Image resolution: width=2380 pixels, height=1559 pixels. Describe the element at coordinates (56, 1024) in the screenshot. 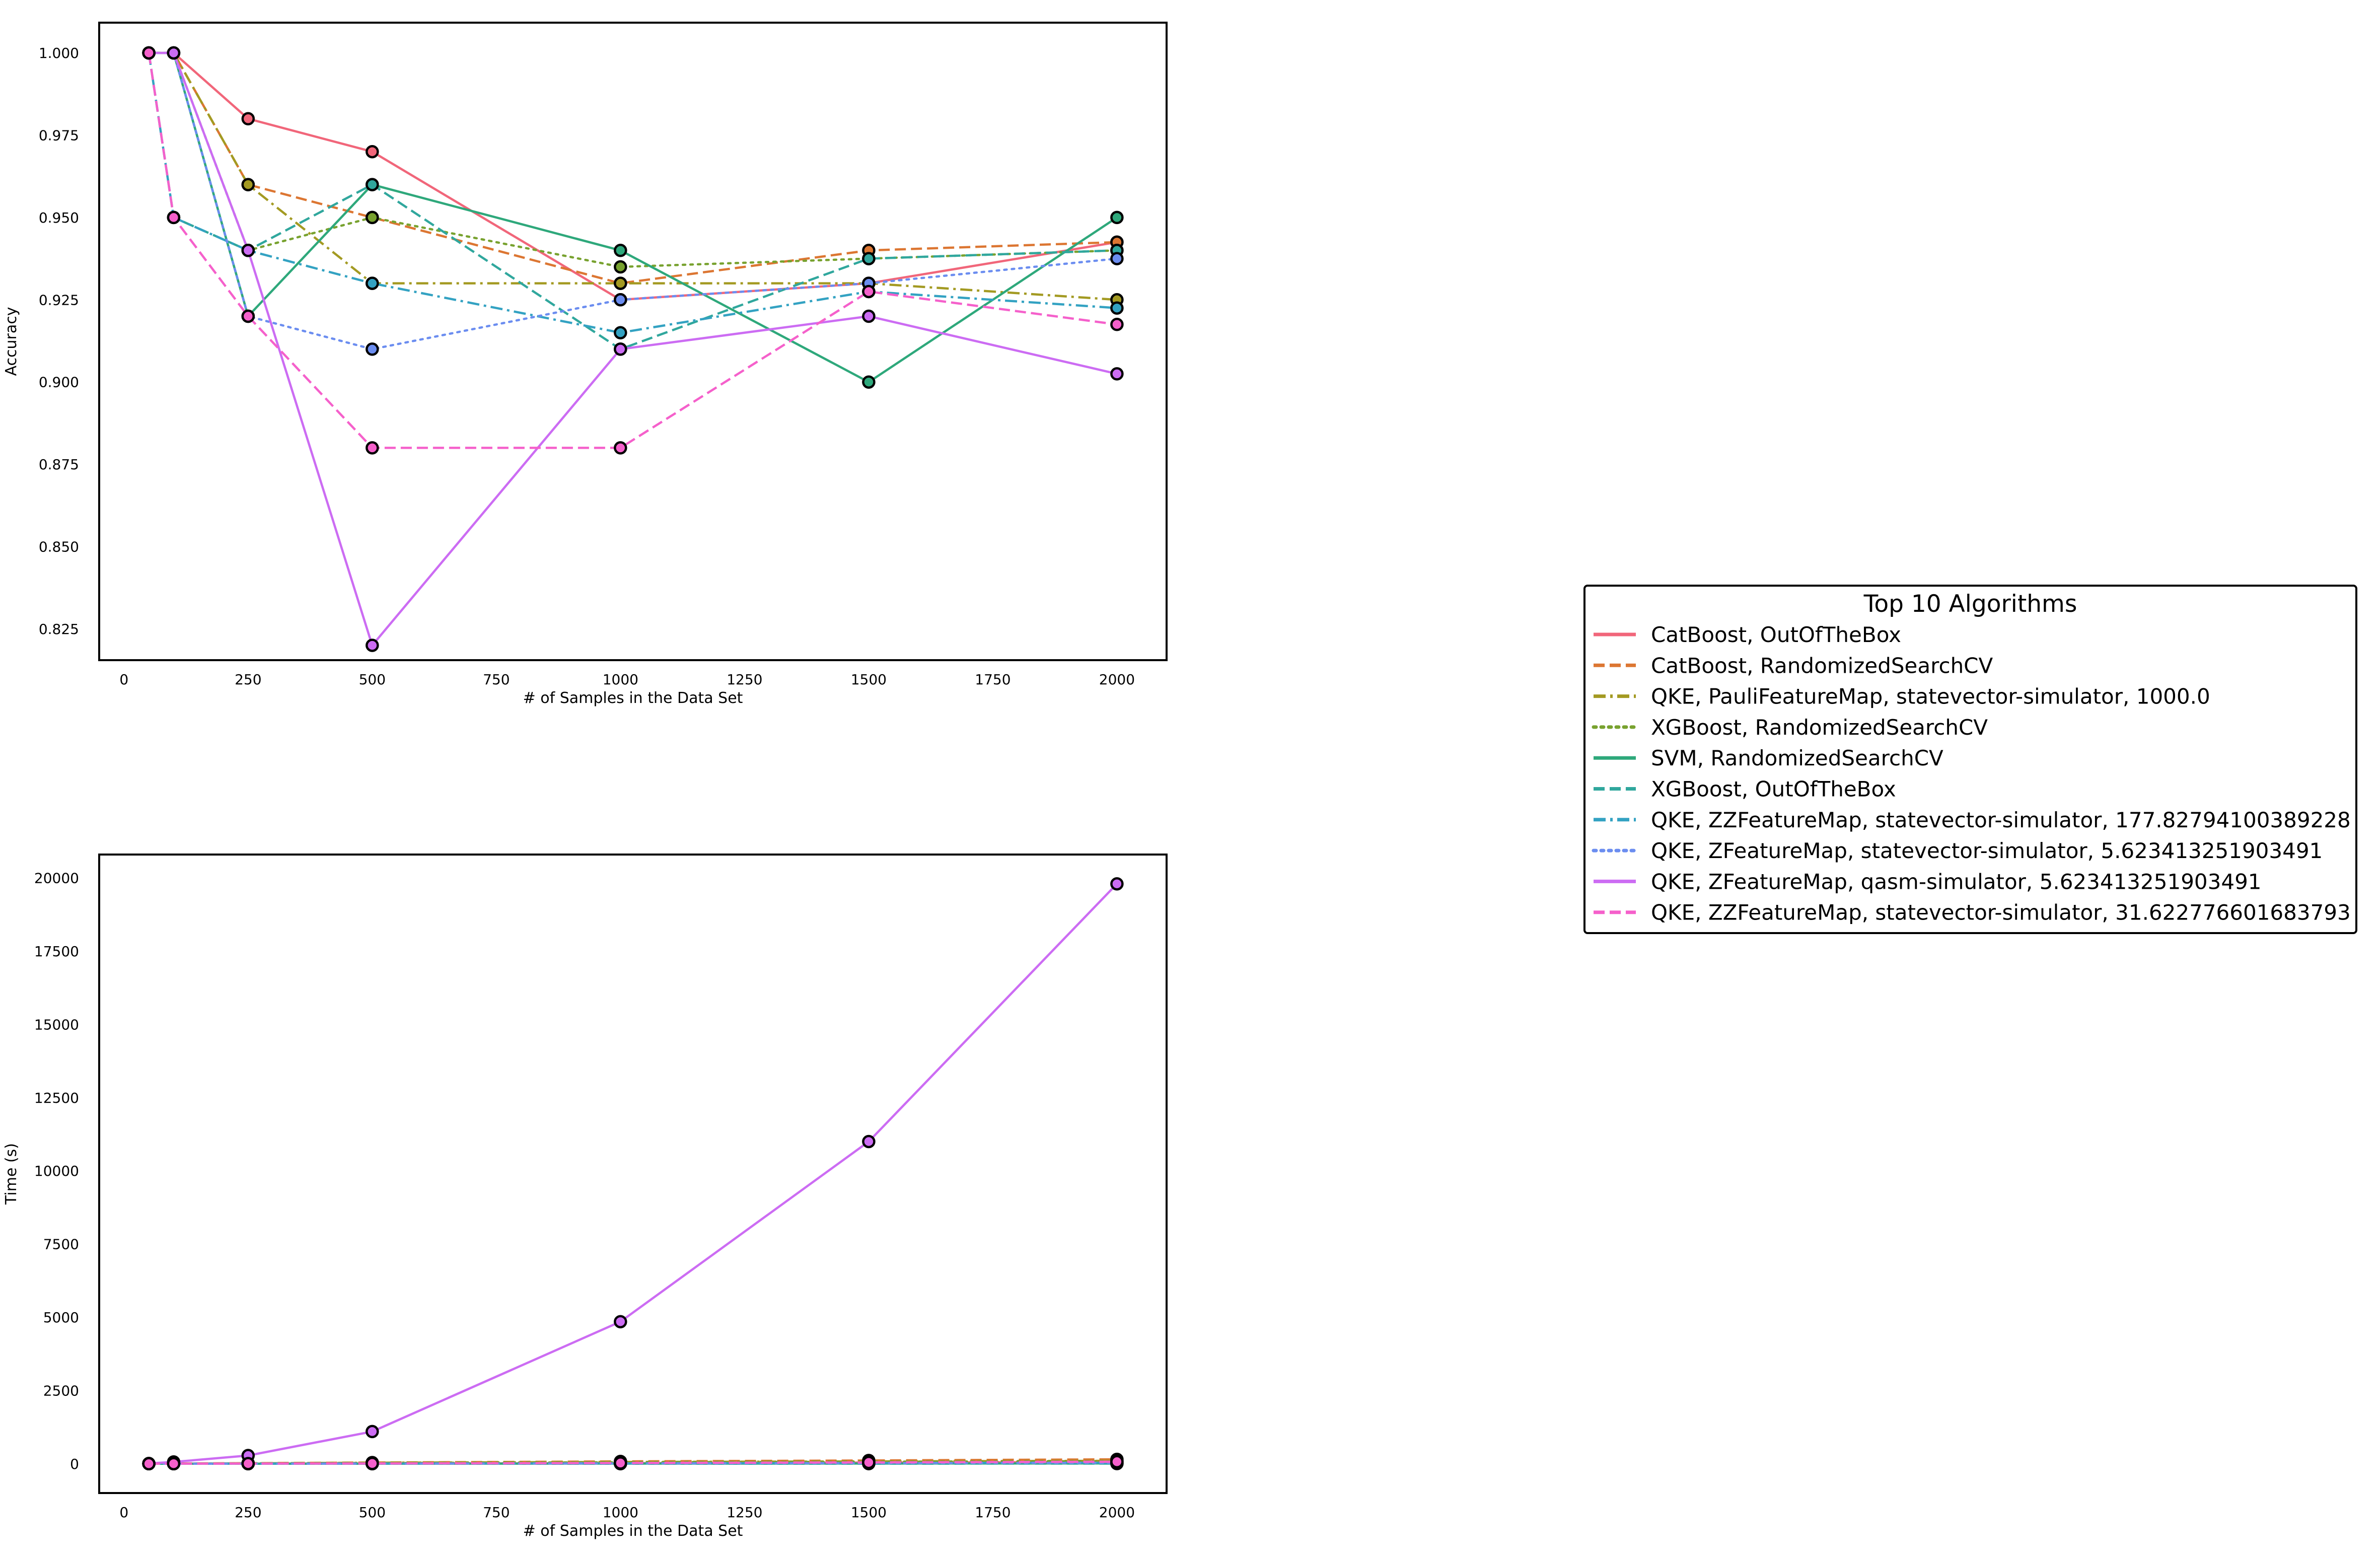

I see `time-y-tick-label: 15000` at that location.